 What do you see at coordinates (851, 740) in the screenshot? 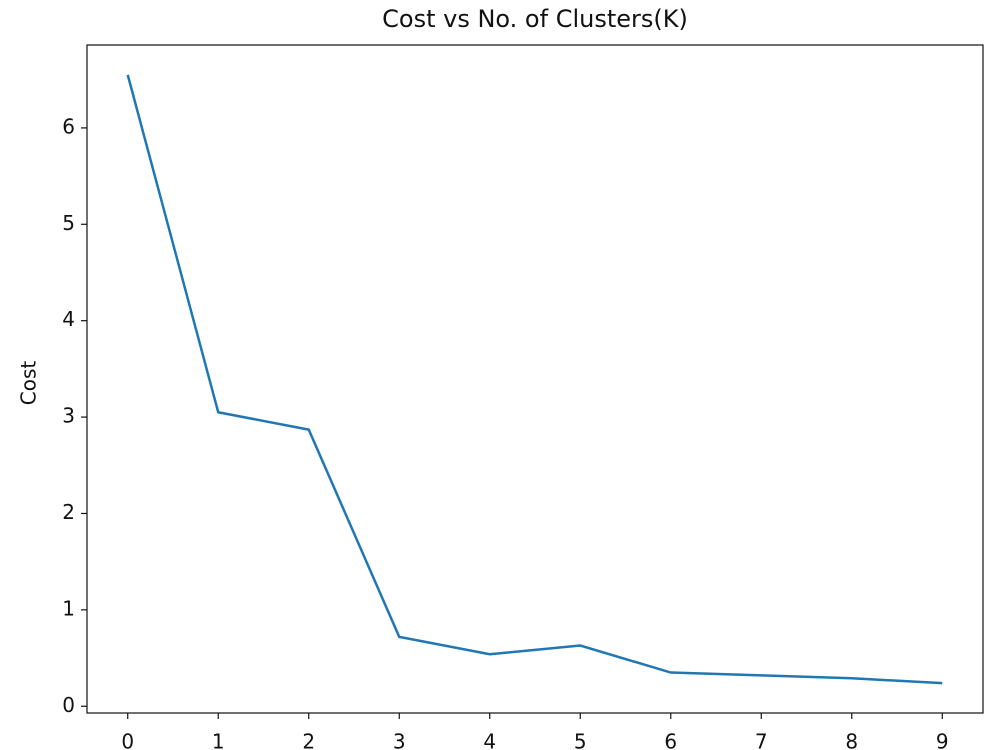
I see `x-tick-label: 8` at bounding box center [851, 740].